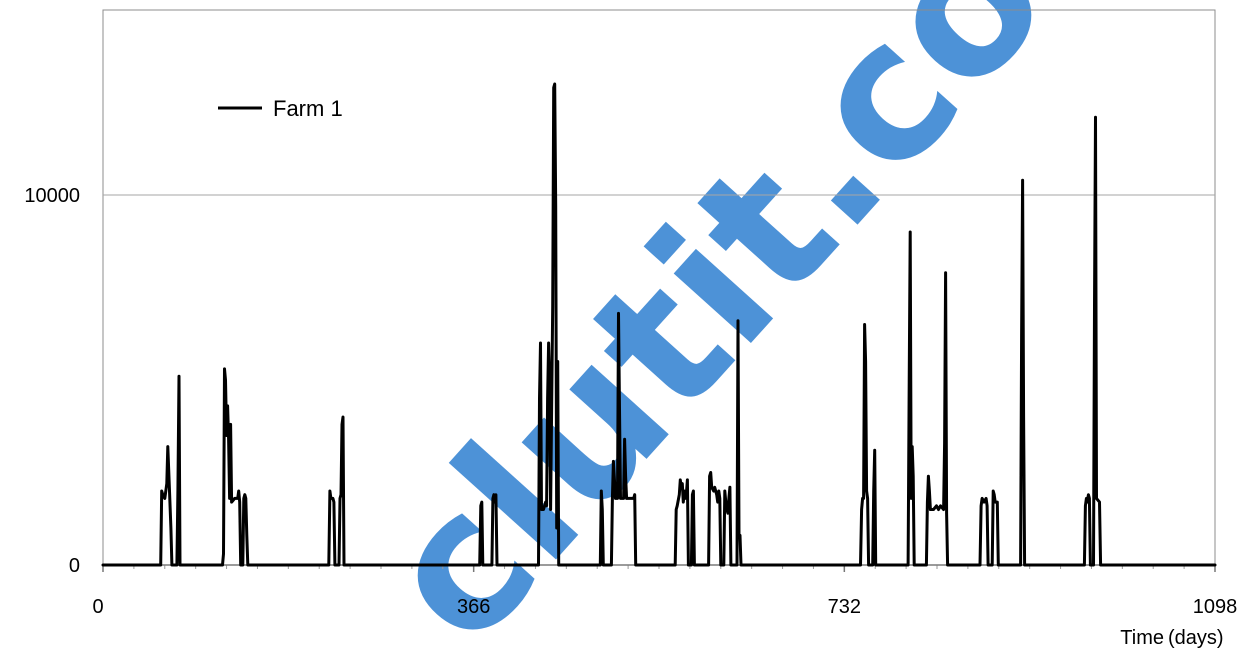  What do you see at coordinates (664, 607) in the screenshot?
I see `x-tick-labels: 0 366 732 1098` at bounding box center [664, 607].